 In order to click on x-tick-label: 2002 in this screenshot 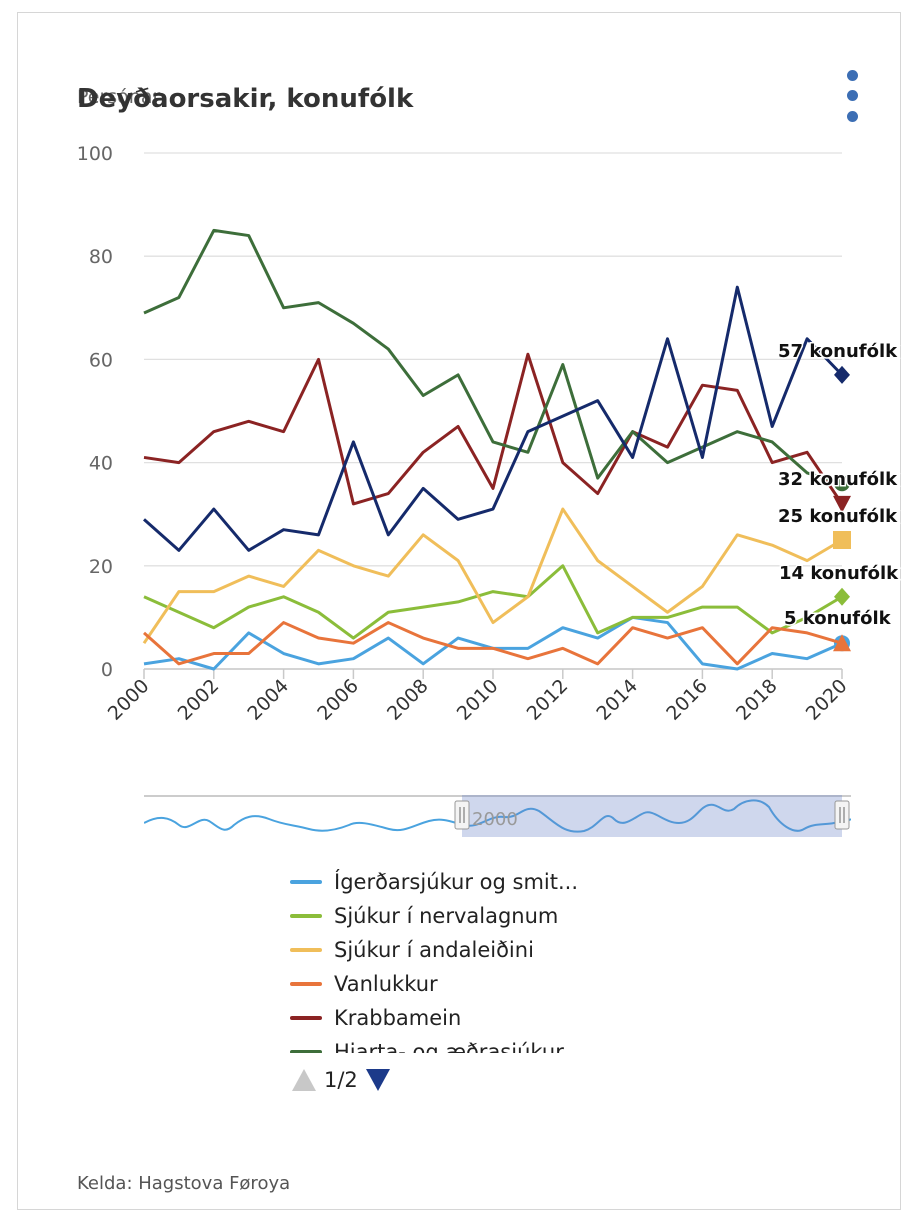, I will do `click(199, 700)`.